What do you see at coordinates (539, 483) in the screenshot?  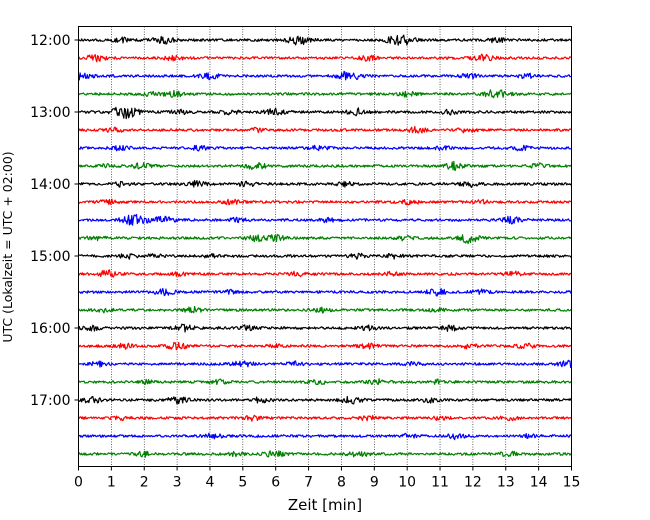 I see `x-tick-label: 14` at bounding box center [539, 483].